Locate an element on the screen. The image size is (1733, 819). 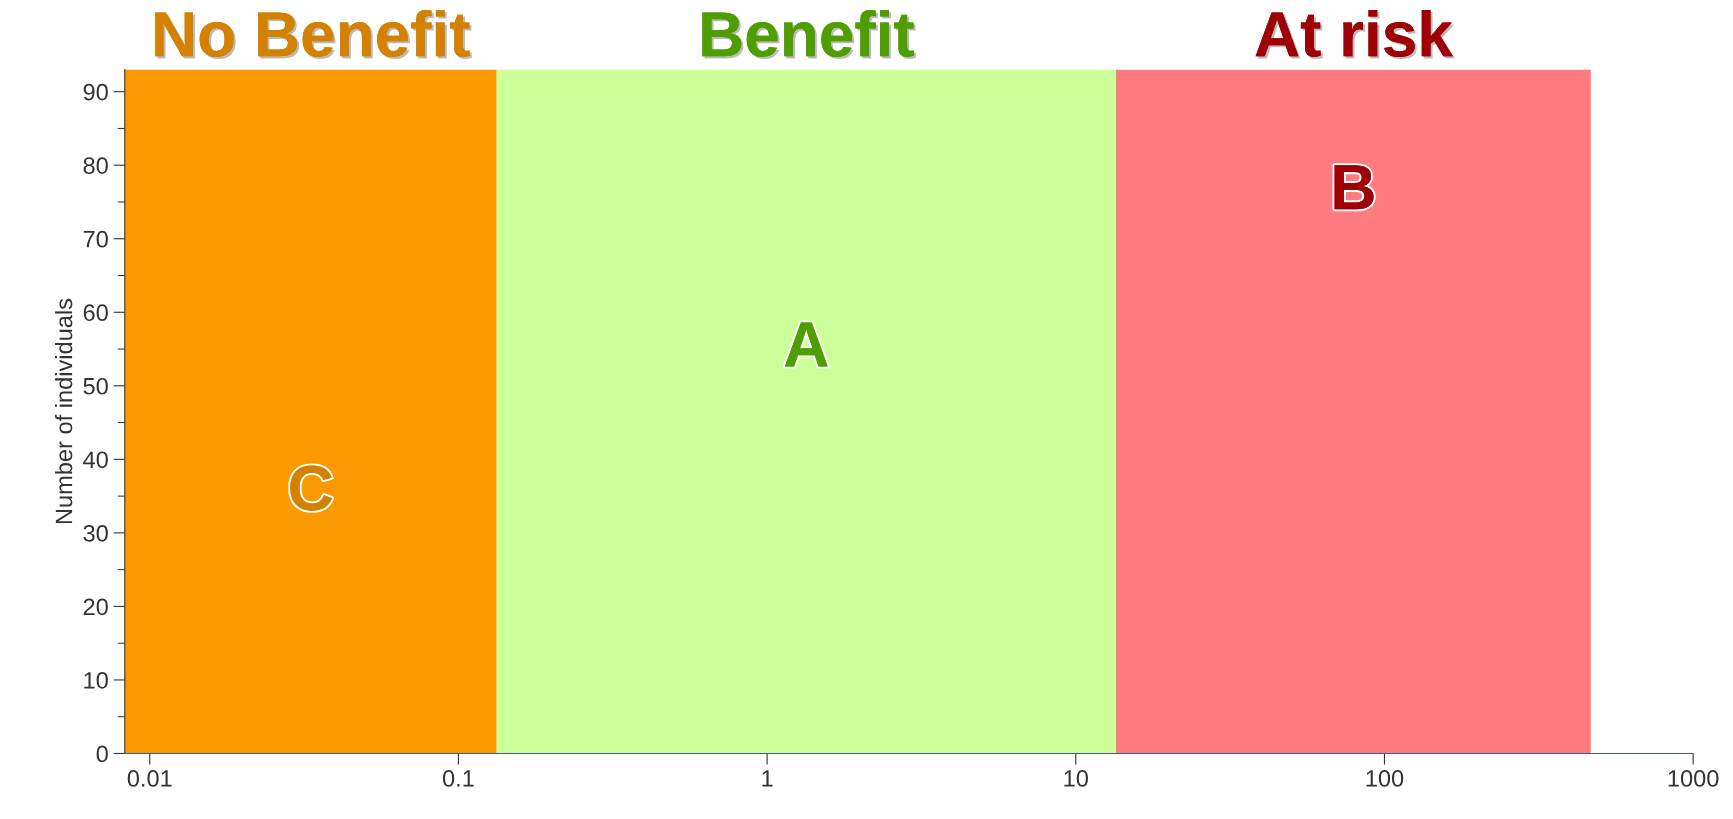
y-tick-label: 10 is located at coordinates (96, 680).